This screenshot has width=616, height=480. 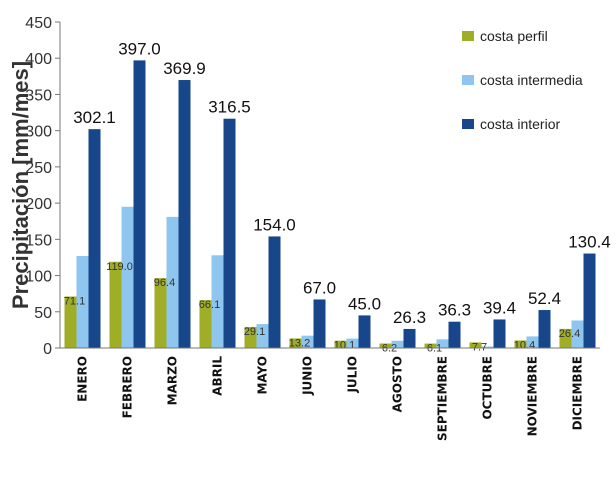 I want to click on data-label-costa-perfil: 6.1, so click(x=434, y=349).